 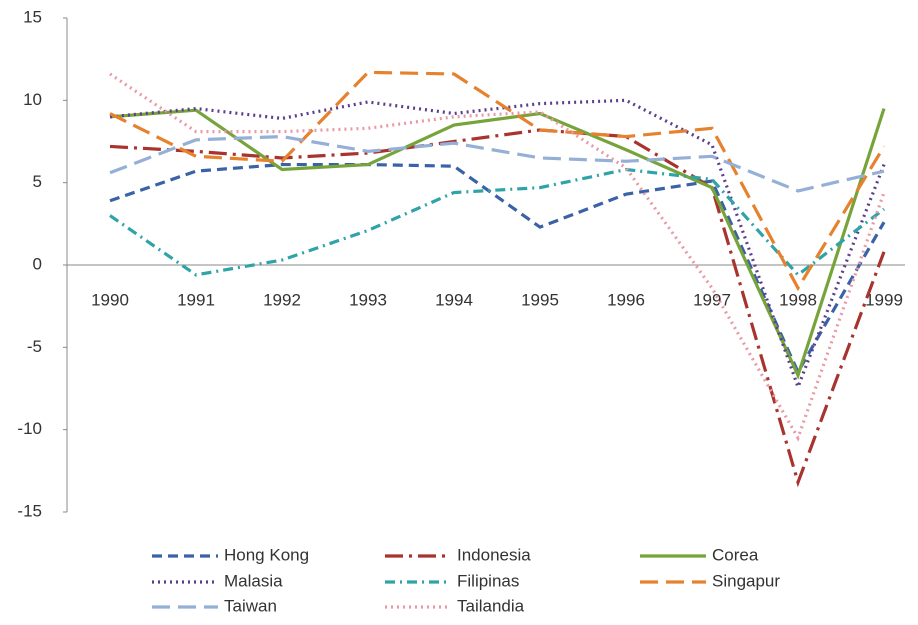 What do you see at coordinates (491, 605) in the screenshot?
I see `legend-label: Tailandia` at bounding box center [491, 605].